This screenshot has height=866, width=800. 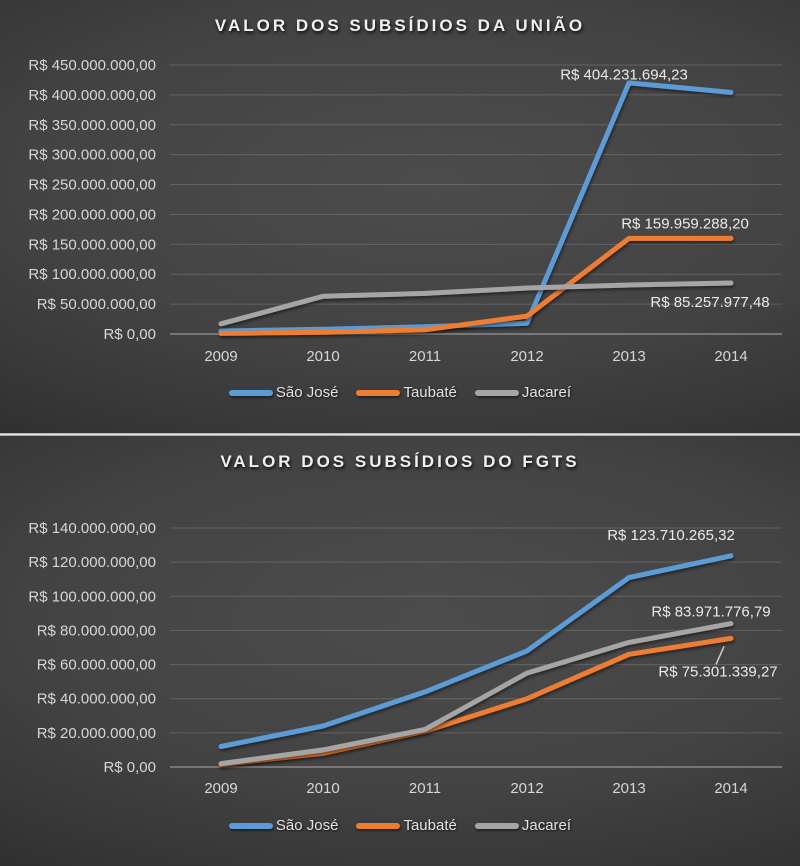 What do you see at coordinates (96, 304) in the screenshot?
I see `y-tick-label: R$ 50.000.000,00` at bounding box center [96, 304].